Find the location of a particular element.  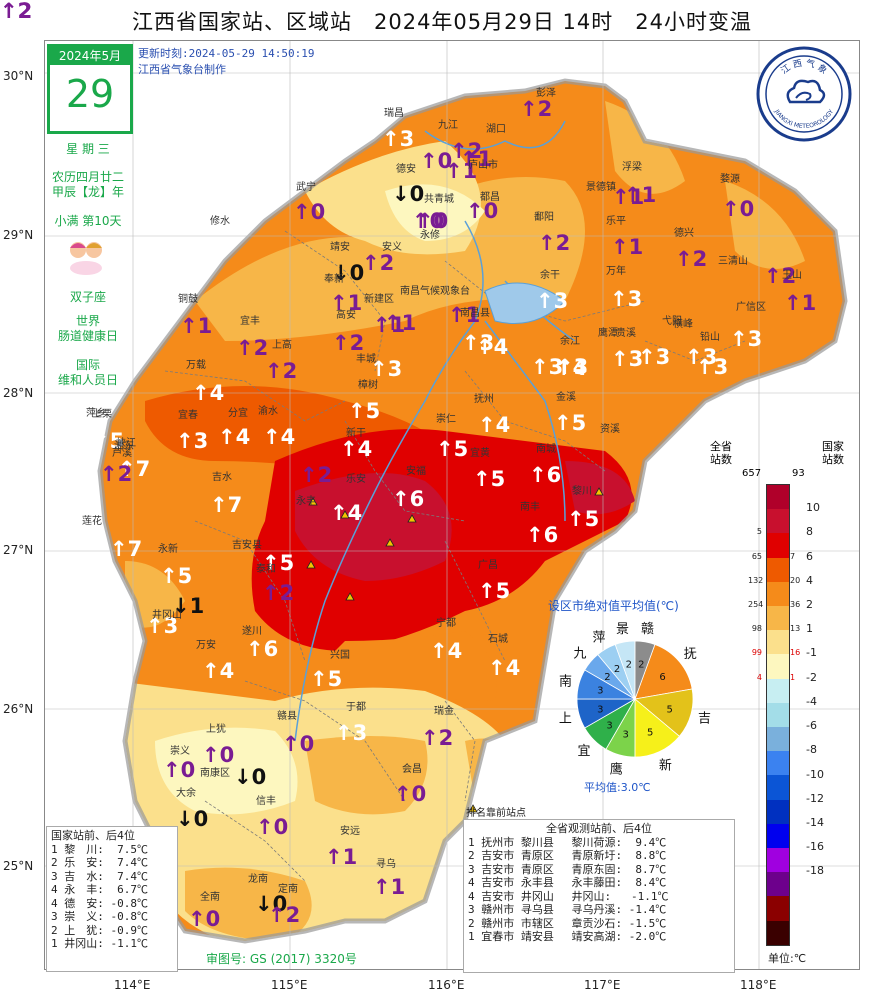

place-name: 分宜 is located at coordinates (238, 413).